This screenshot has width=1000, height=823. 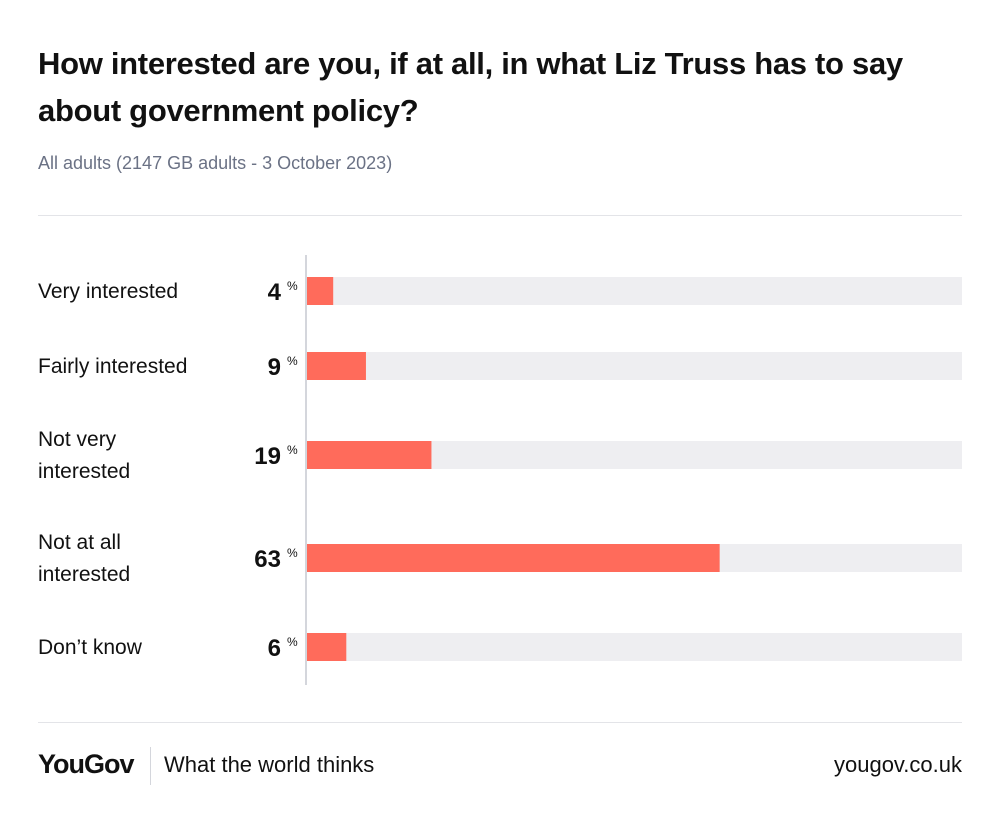 I want to click on value-label: 6, so click(x=274, y=648).